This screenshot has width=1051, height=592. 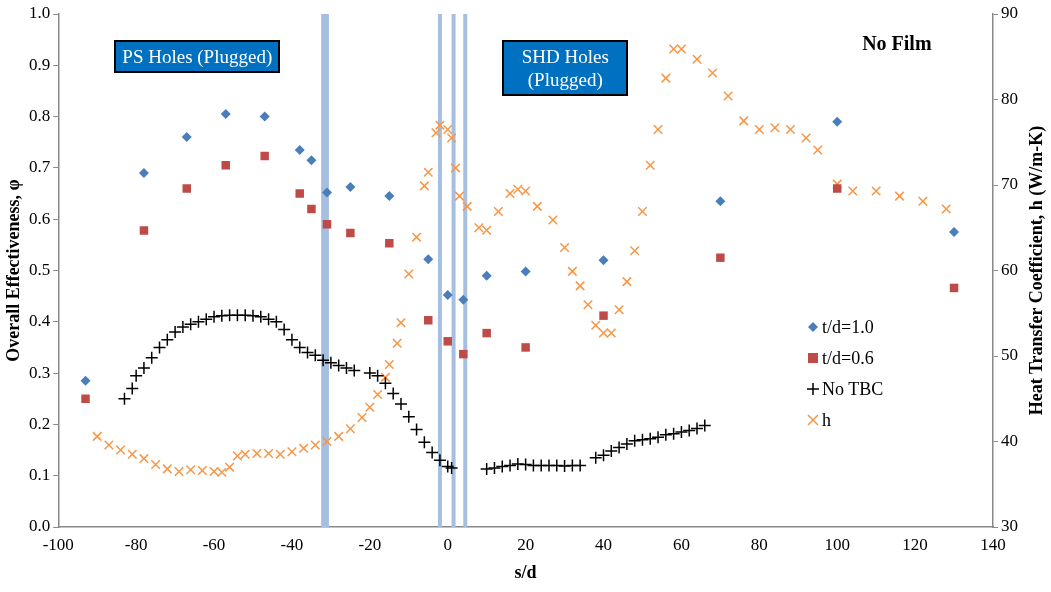 What do you see at coordinates (40, 13) in the screenshot?
I see `y-tick-label: 1.0` at bounding box center [40, 13].